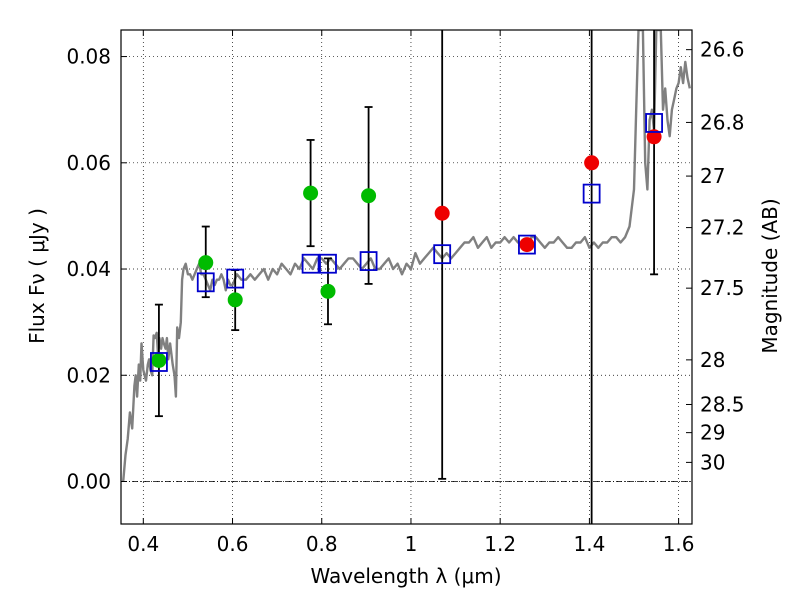 The height and width of the screenshot is (600, 800). I want to click on x-tick-label: 1.2, so click(500, 544).